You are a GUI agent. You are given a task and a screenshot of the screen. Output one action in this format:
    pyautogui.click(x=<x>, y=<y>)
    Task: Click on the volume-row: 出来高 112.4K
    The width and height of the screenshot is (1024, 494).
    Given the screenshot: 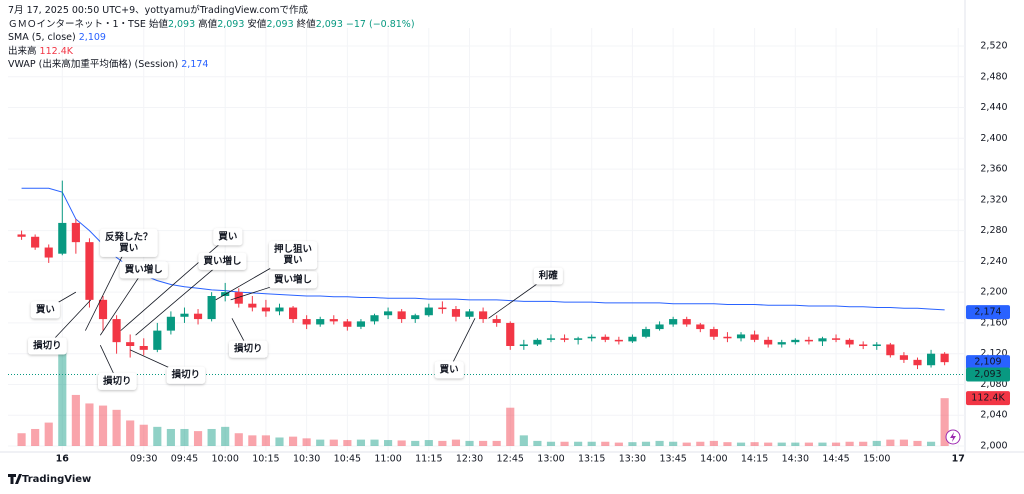 What is the action you would take?
    pyautogui.click(x=211, y=52)
    